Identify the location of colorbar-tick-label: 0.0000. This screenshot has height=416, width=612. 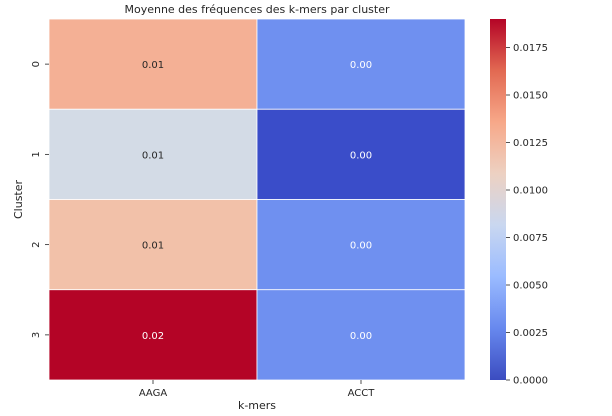
(530, 381).